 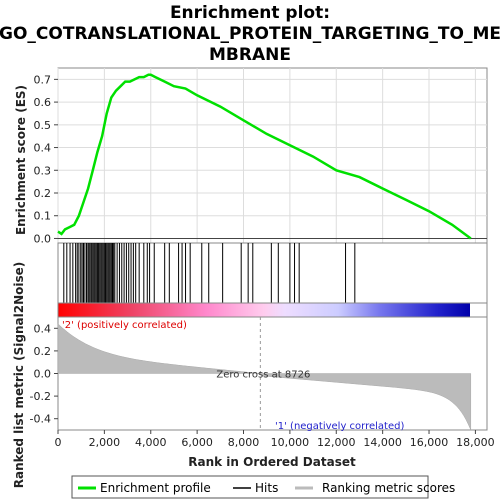 I want to click on es-y-tick-label: 0.0, so click(x=43, y=238).